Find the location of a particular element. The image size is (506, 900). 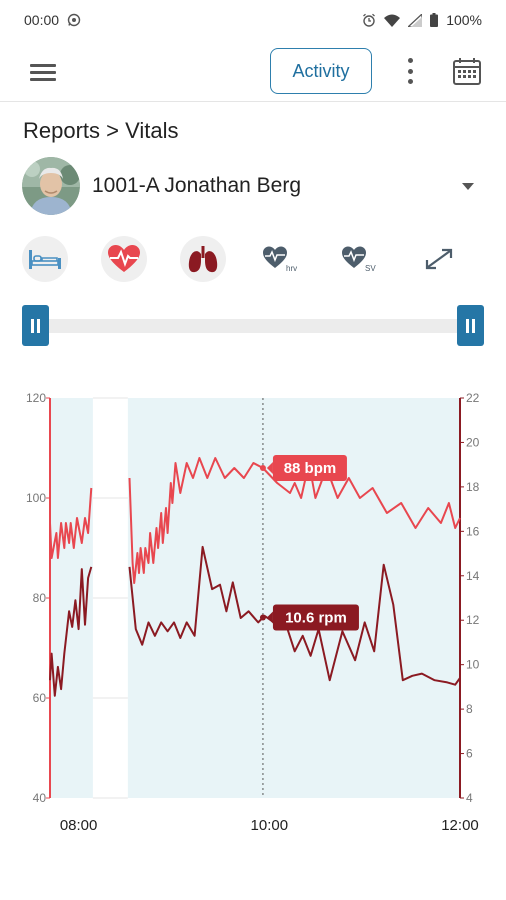

left-tick-label: 60 is located at coordinates (40, 698).